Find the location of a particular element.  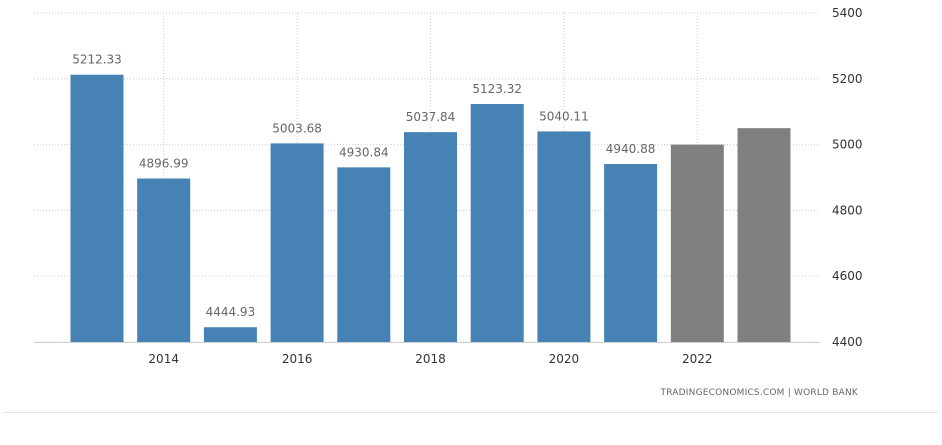

y-tick-label: 4600 is located at coordinates (847, 276).